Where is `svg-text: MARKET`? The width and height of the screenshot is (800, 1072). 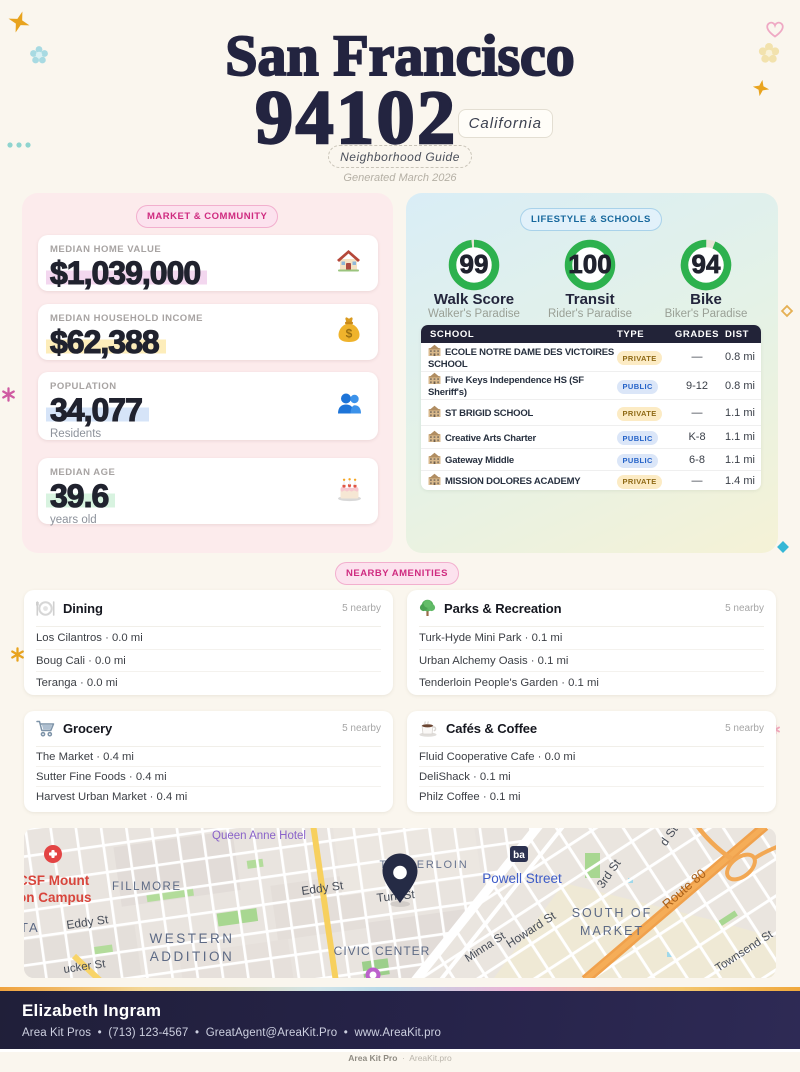 svg-text: MARKET is located at coordinates (612, 931).